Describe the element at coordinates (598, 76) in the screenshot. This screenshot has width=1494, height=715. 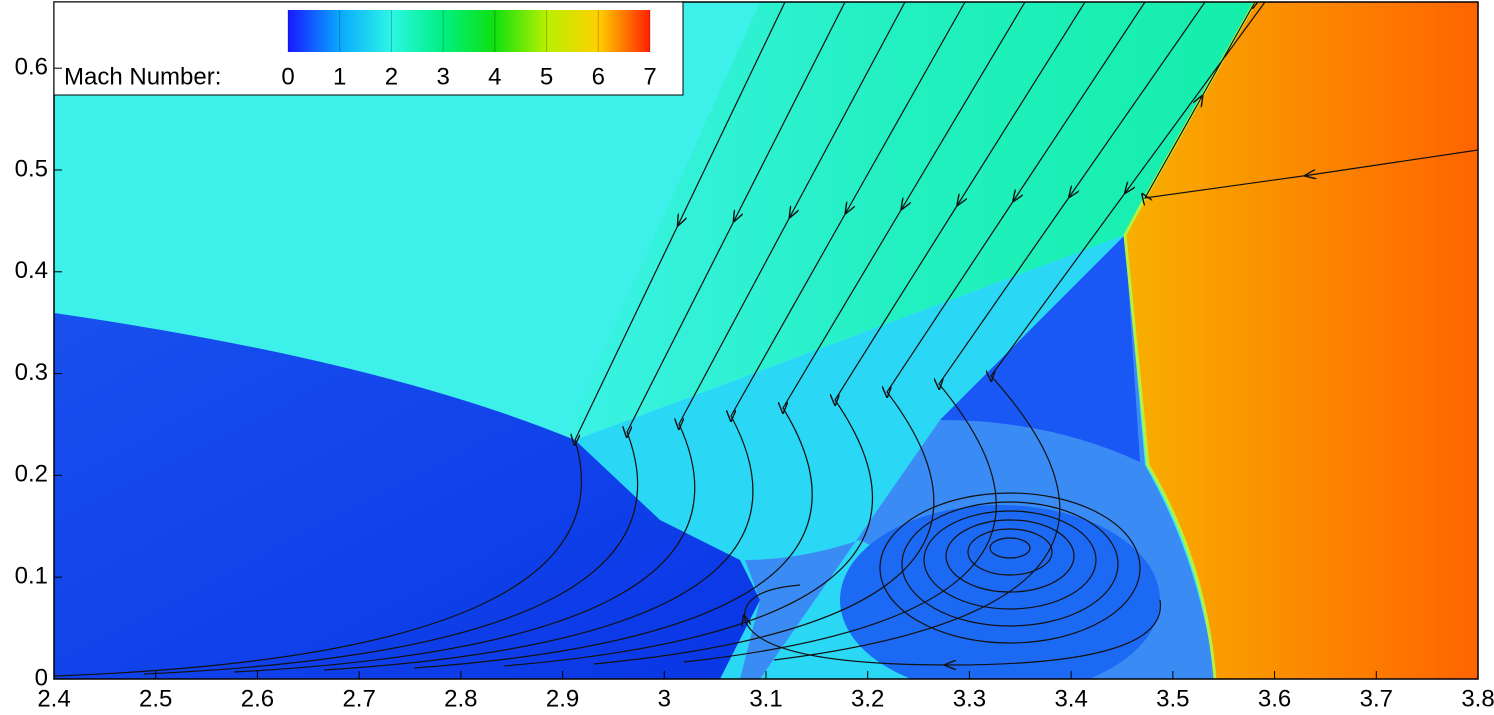
I see `colorbar-tick-label: 6` at that location.